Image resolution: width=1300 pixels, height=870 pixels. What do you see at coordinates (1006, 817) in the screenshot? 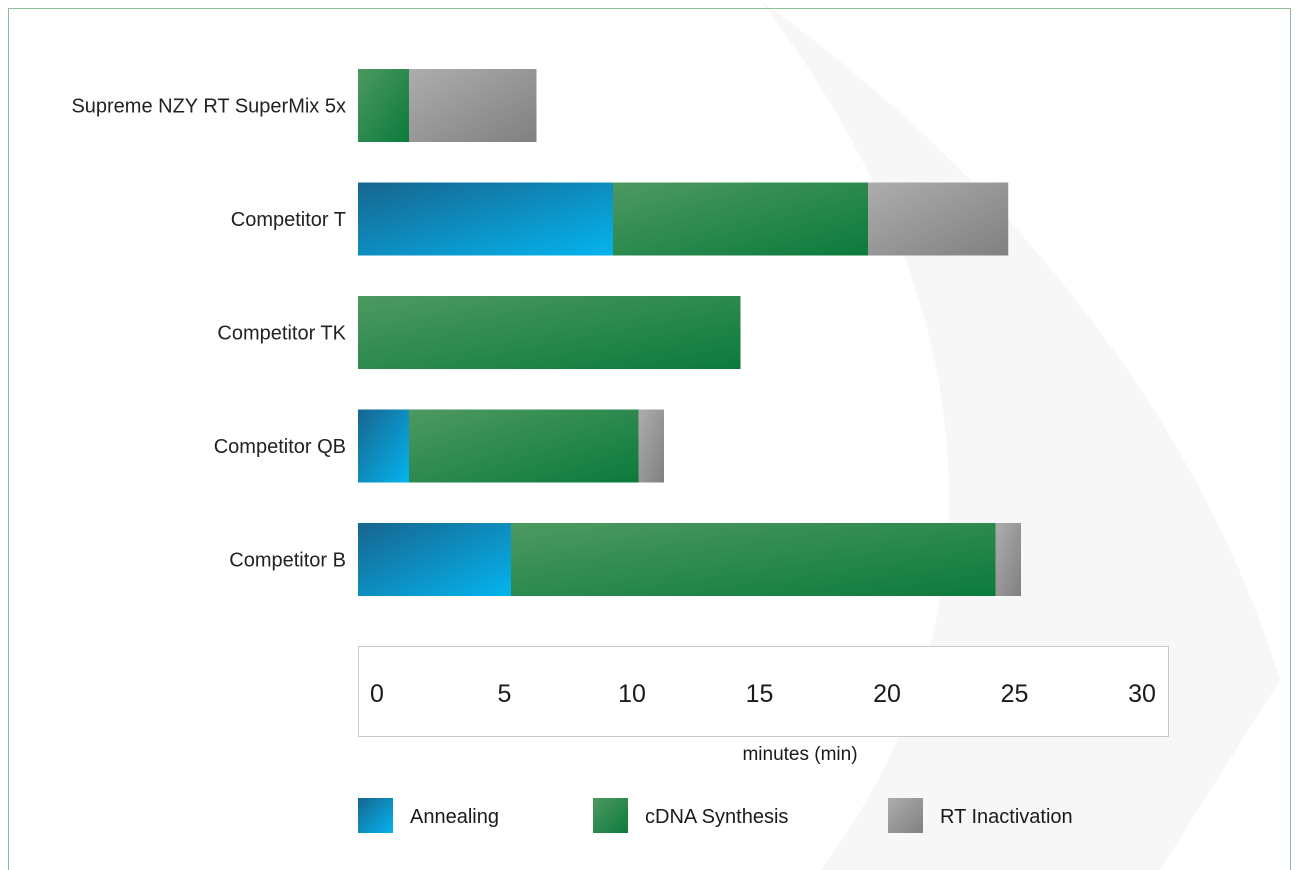
I see `legend-label-rt-inactivation: RT Inactivation` at bounding box center [1006, 817].